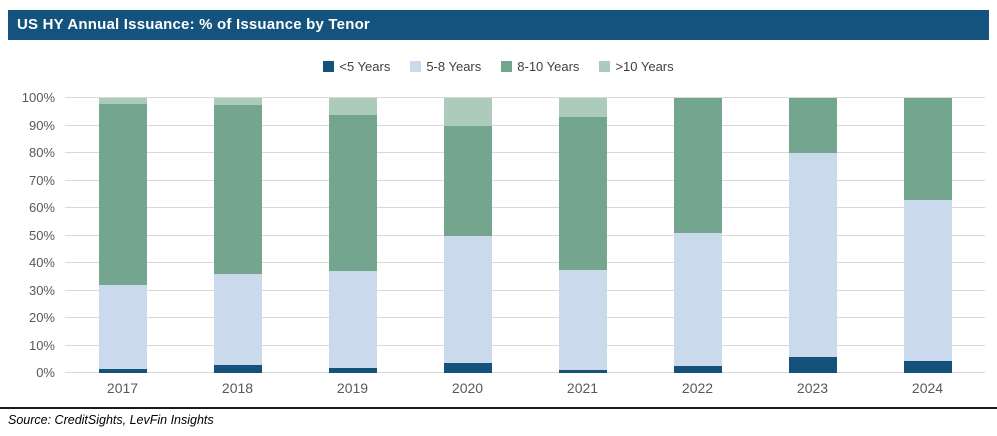 The width and height of the screenshot is (997, 436). What do you see at coordinates (111, 420) in the screenshot?
I see `source-note: Source: CreditSights, LevFin Insights` at bounding box center [111, 420].